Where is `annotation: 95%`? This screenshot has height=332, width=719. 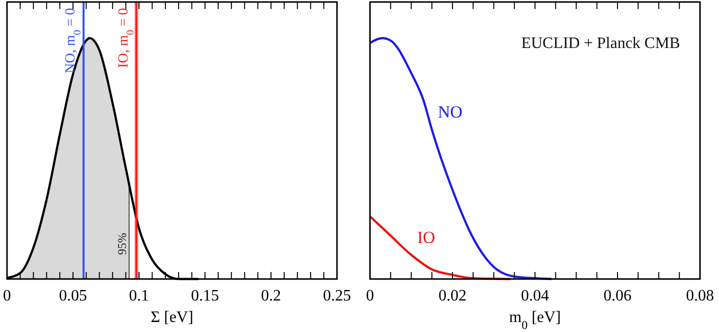
annotation: 95% is located at coordinates (122, 243).